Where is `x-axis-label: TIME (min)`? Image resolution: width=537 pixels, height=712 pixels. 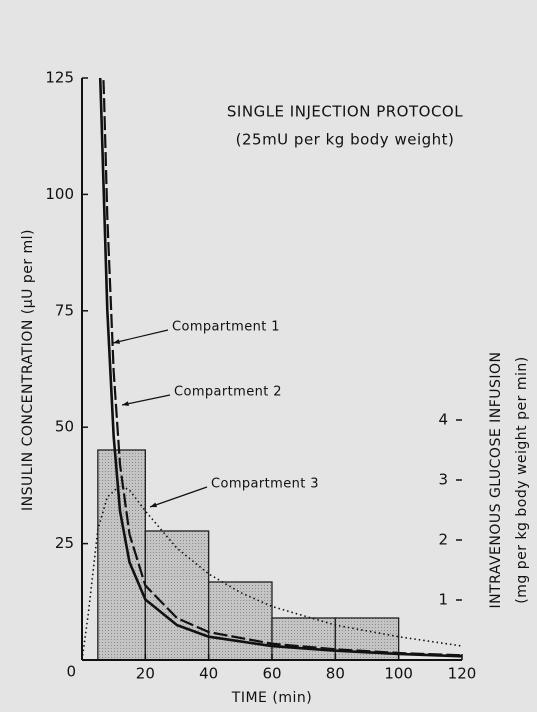
x-axis-label: TIME (min) is located at coordinates (271, 698).